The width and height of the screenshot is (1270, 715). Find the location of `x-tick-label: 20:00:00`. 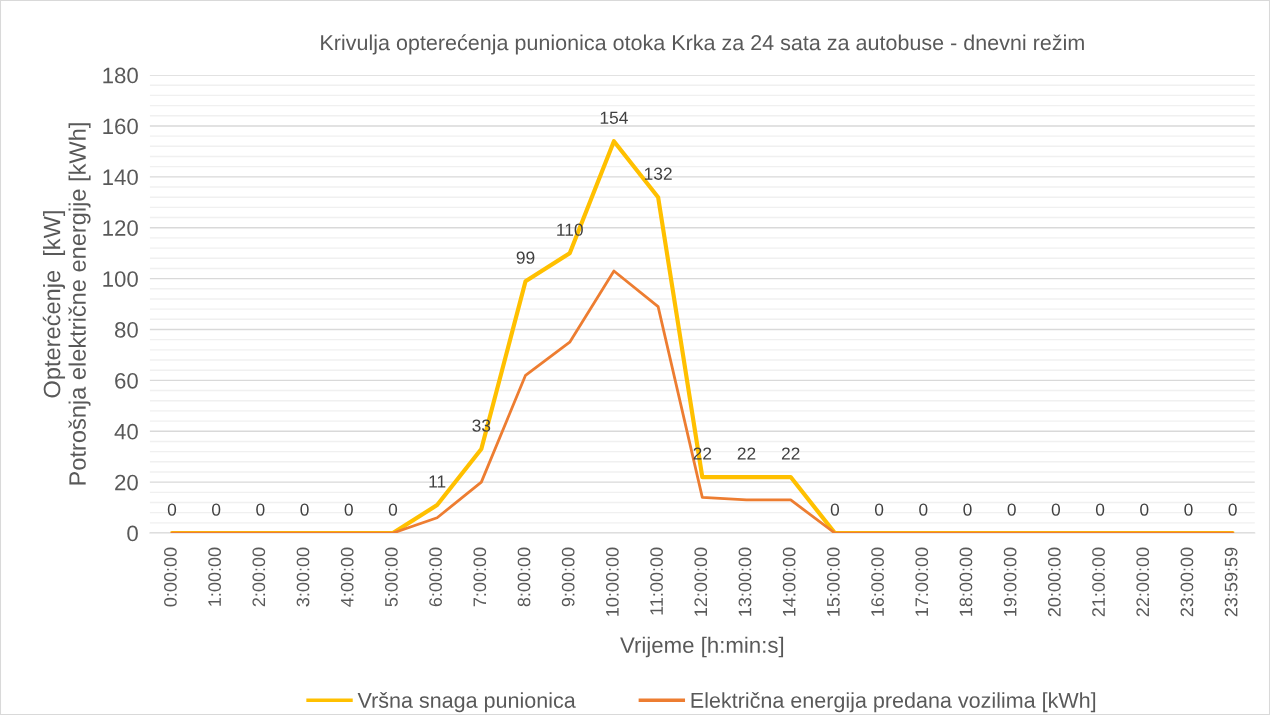

x-tick-label: 20:00:00 is located at coordinates (1054, 582).